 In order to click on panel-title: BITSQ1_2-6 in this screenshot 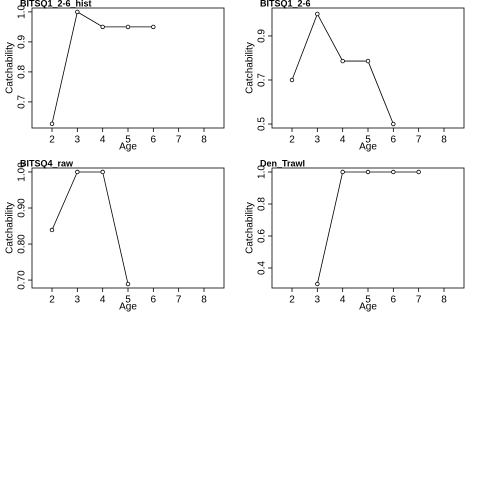, I will do `click(285, 4)`.